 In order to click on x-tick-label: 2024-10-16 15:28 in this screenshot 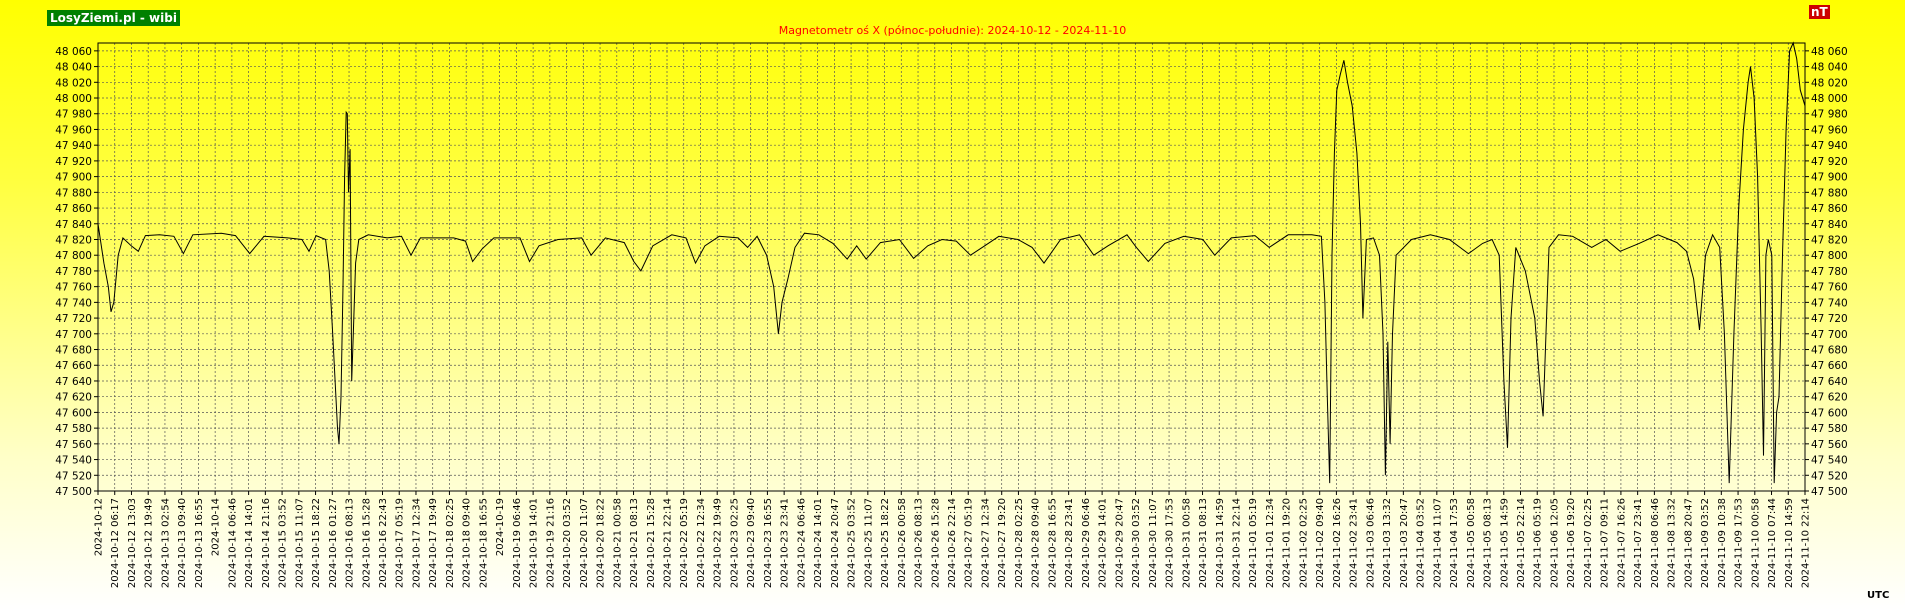, I will do `click(366, 543)`.